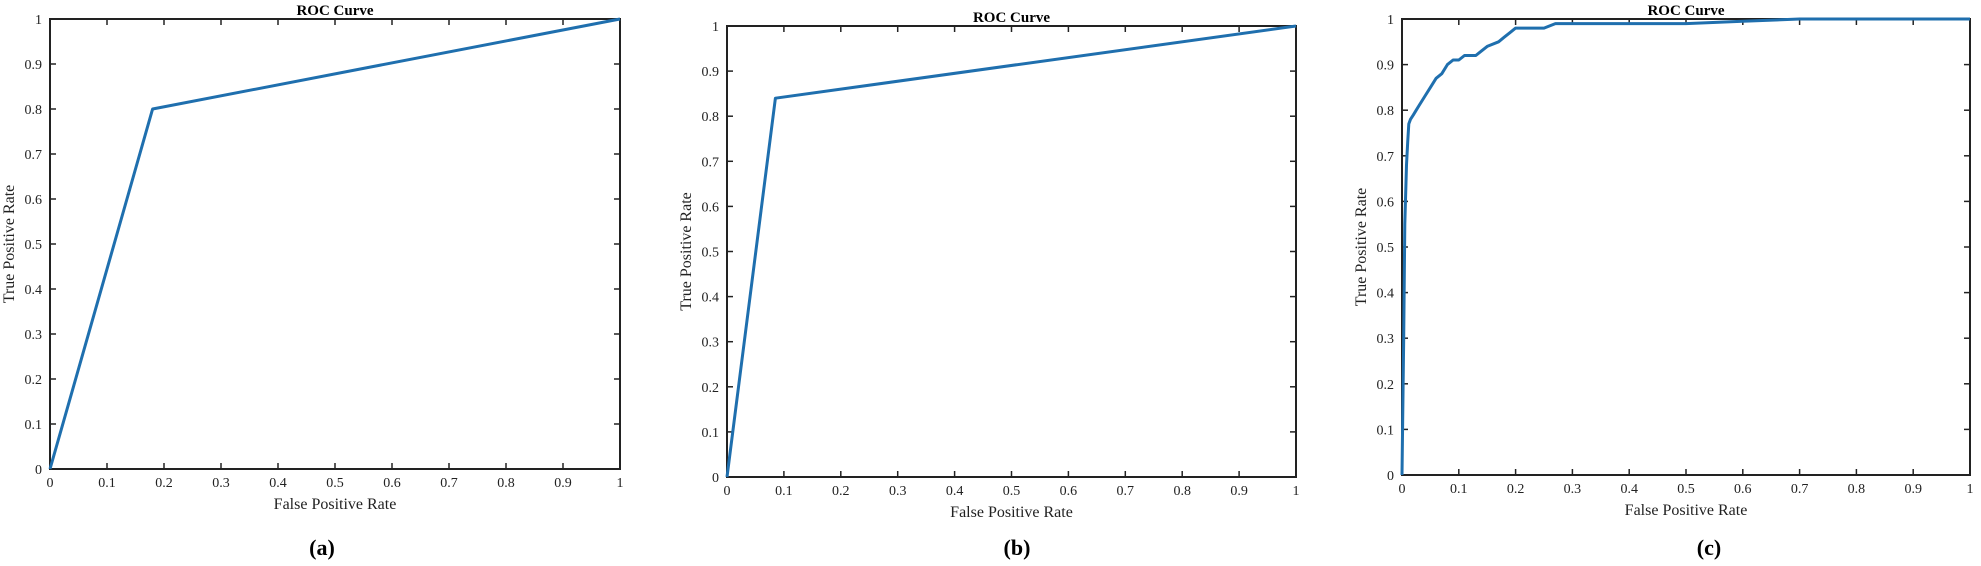 This screenshot has width=1981, height=566. I want to click on caption-b: (b), so click(1017, 547).